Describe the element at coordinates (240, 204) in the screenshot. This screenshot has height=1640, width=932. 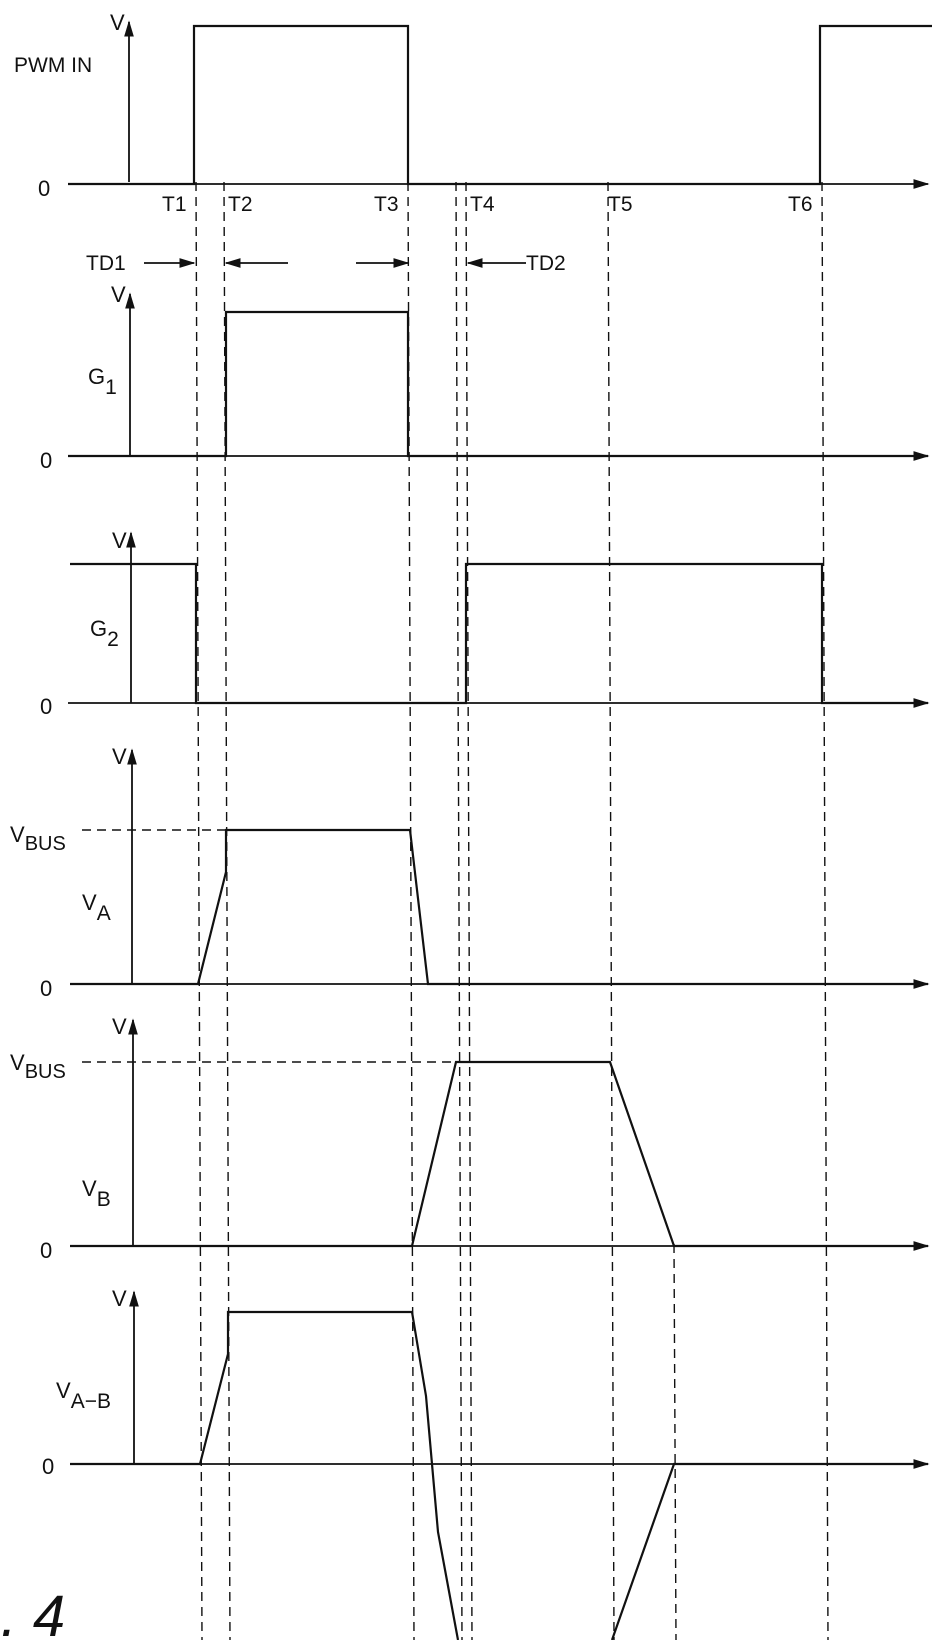
I see `marker-t2: T2` at that location.